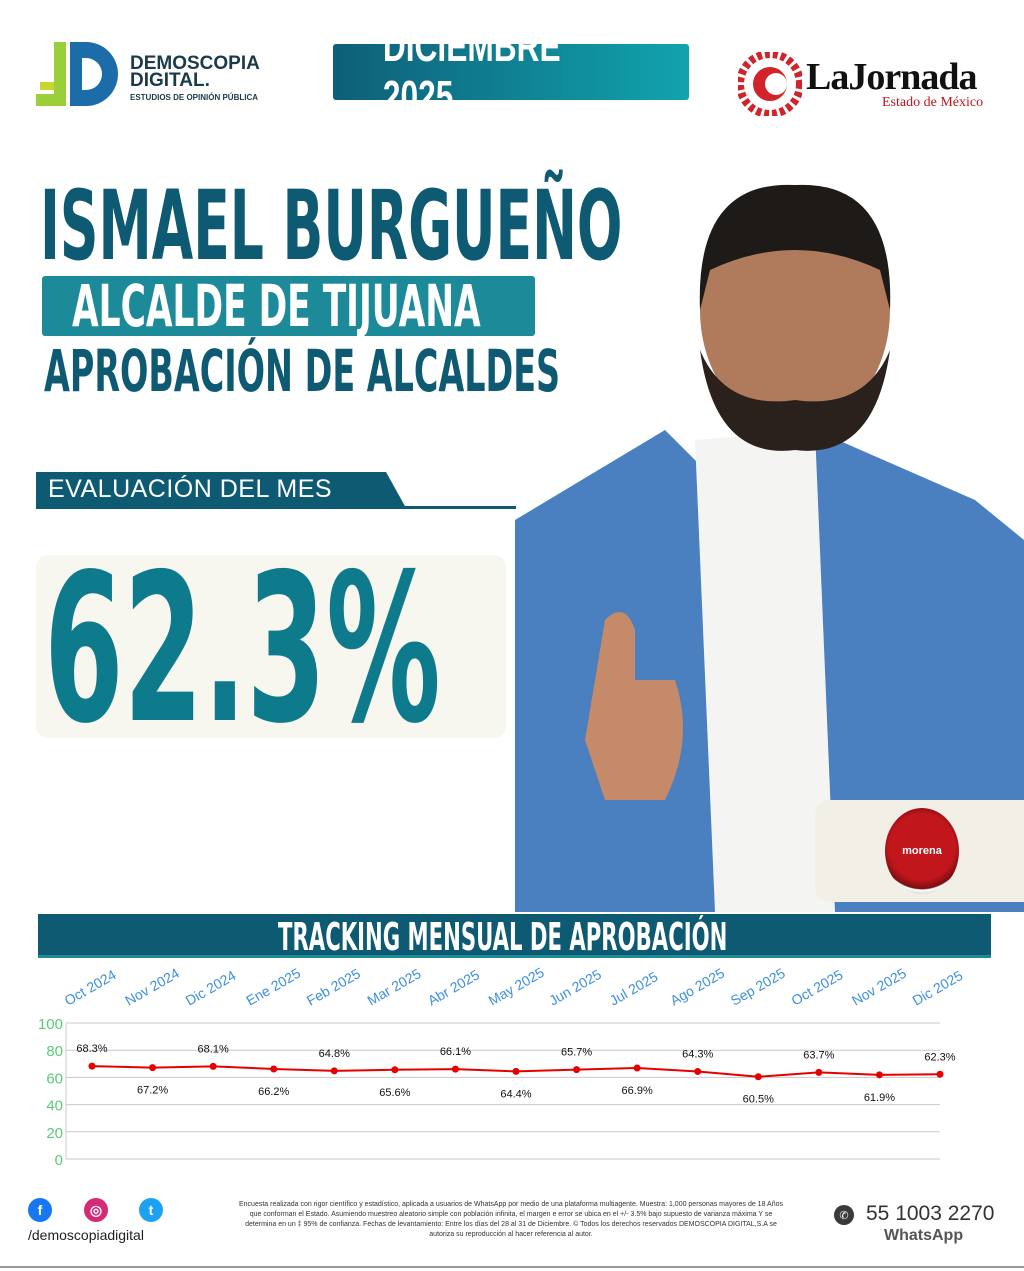  What do you see at coordinates (190, 489) in the screenshot?
I see `evaluation-label: EVALUACIÓN DEL MES` at bounding box center [190, 489].